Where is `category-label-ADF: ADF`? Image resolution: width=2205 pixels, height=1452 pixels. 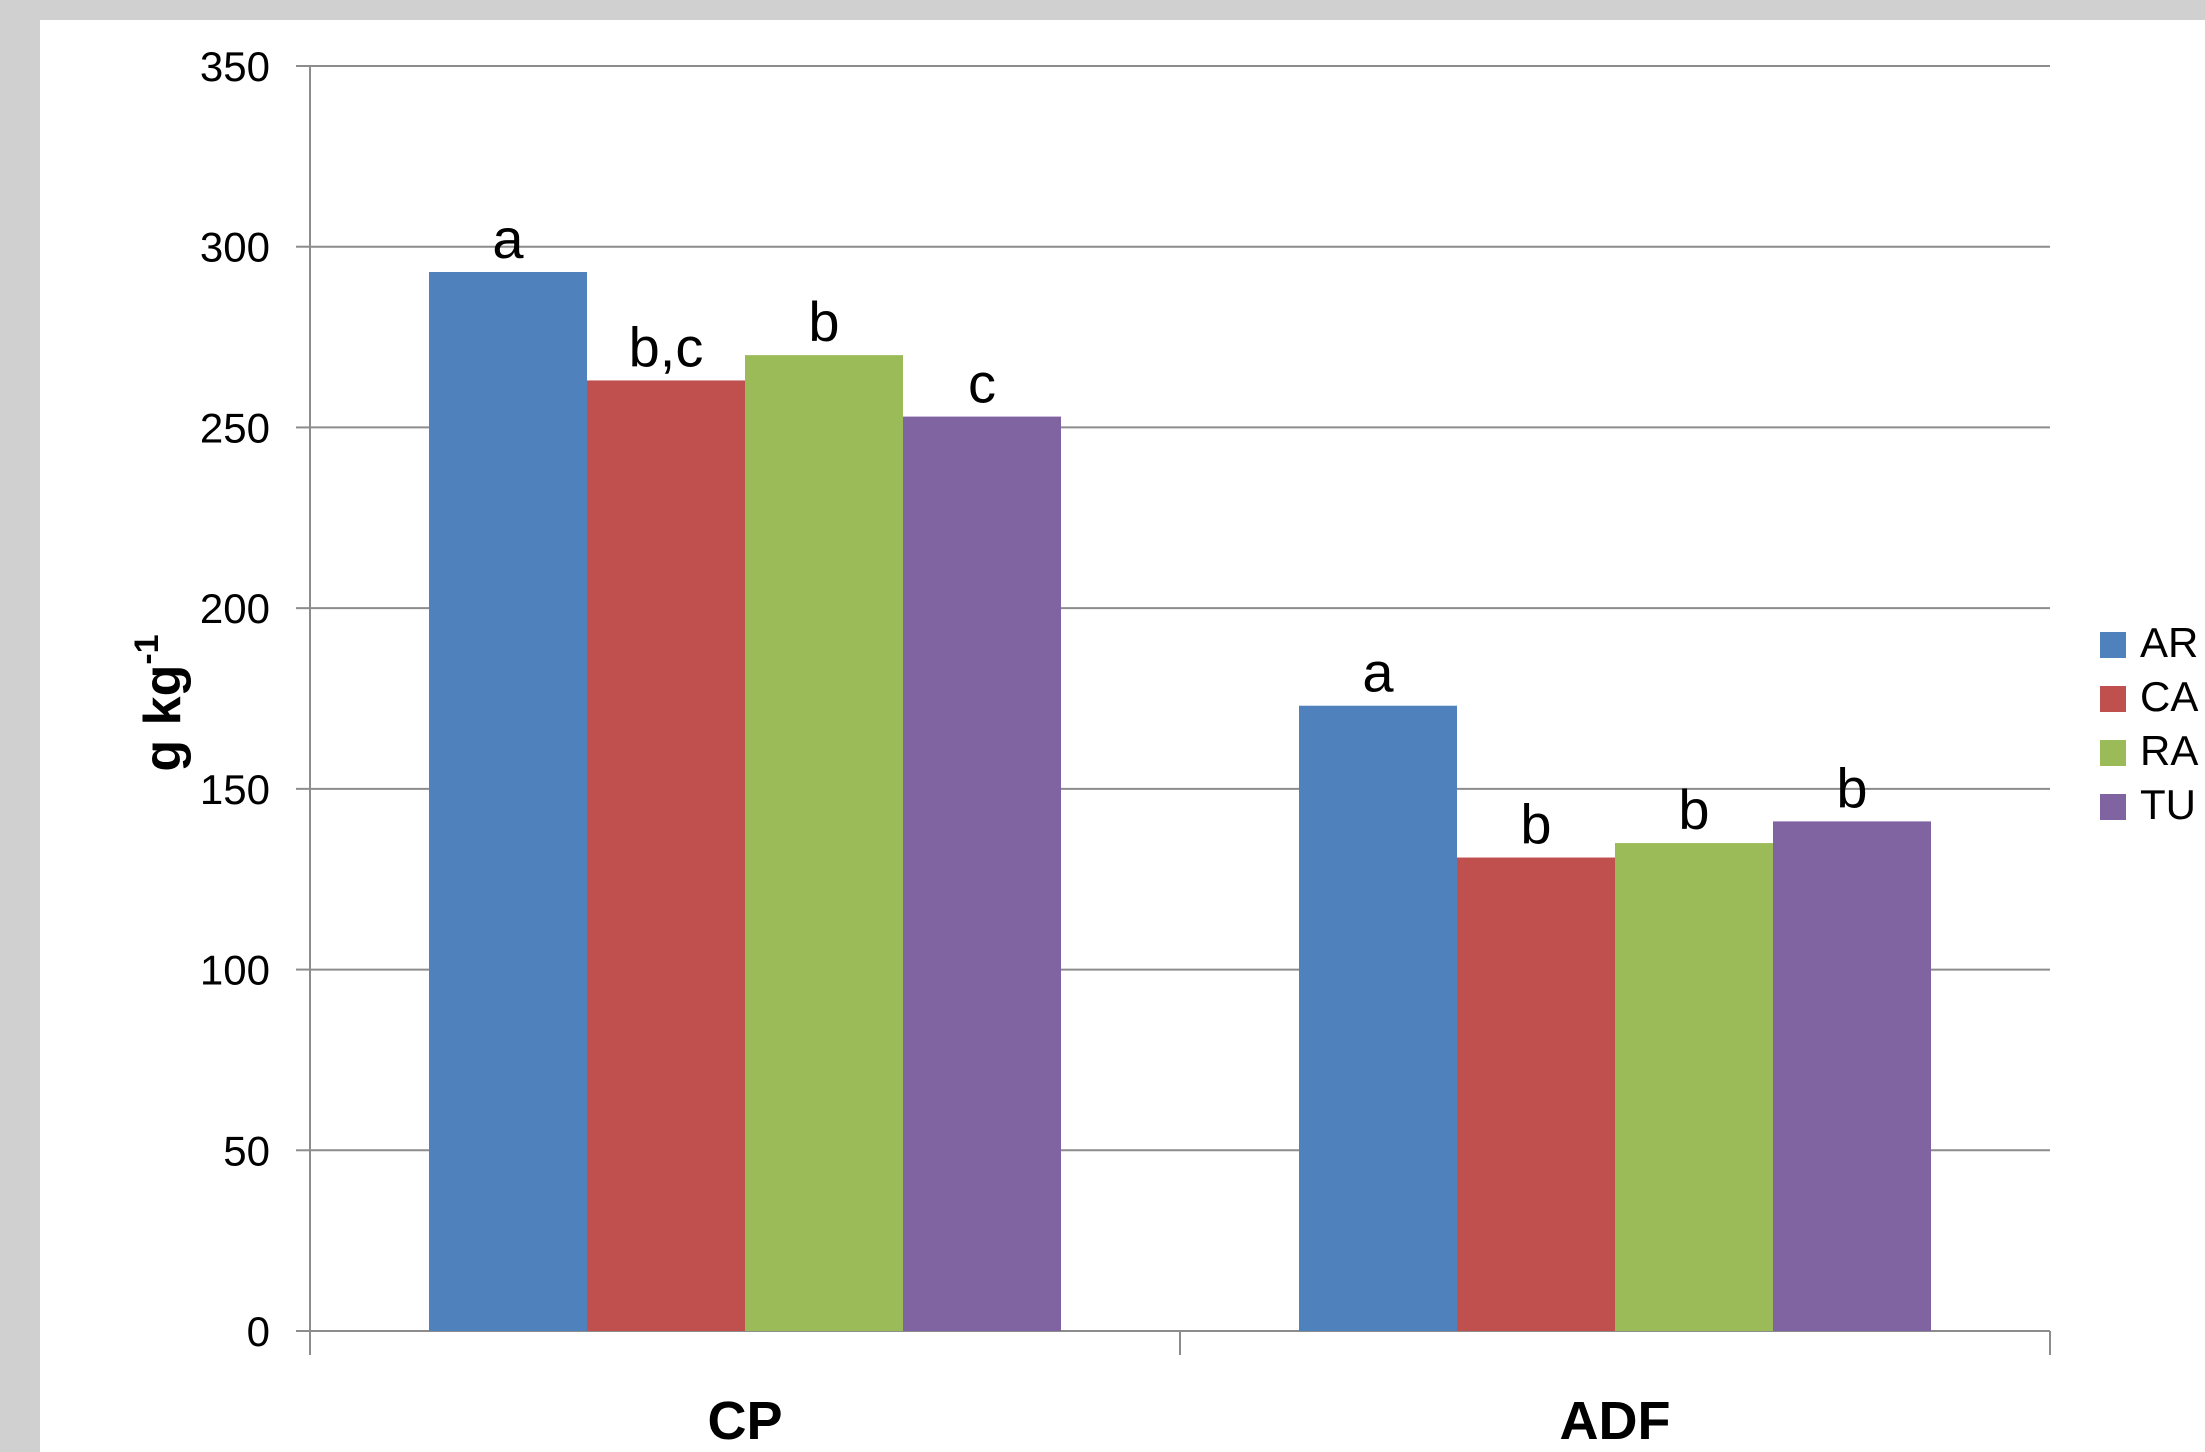
category-label-ADF: ADF is located at coordinates (1615, 1421).